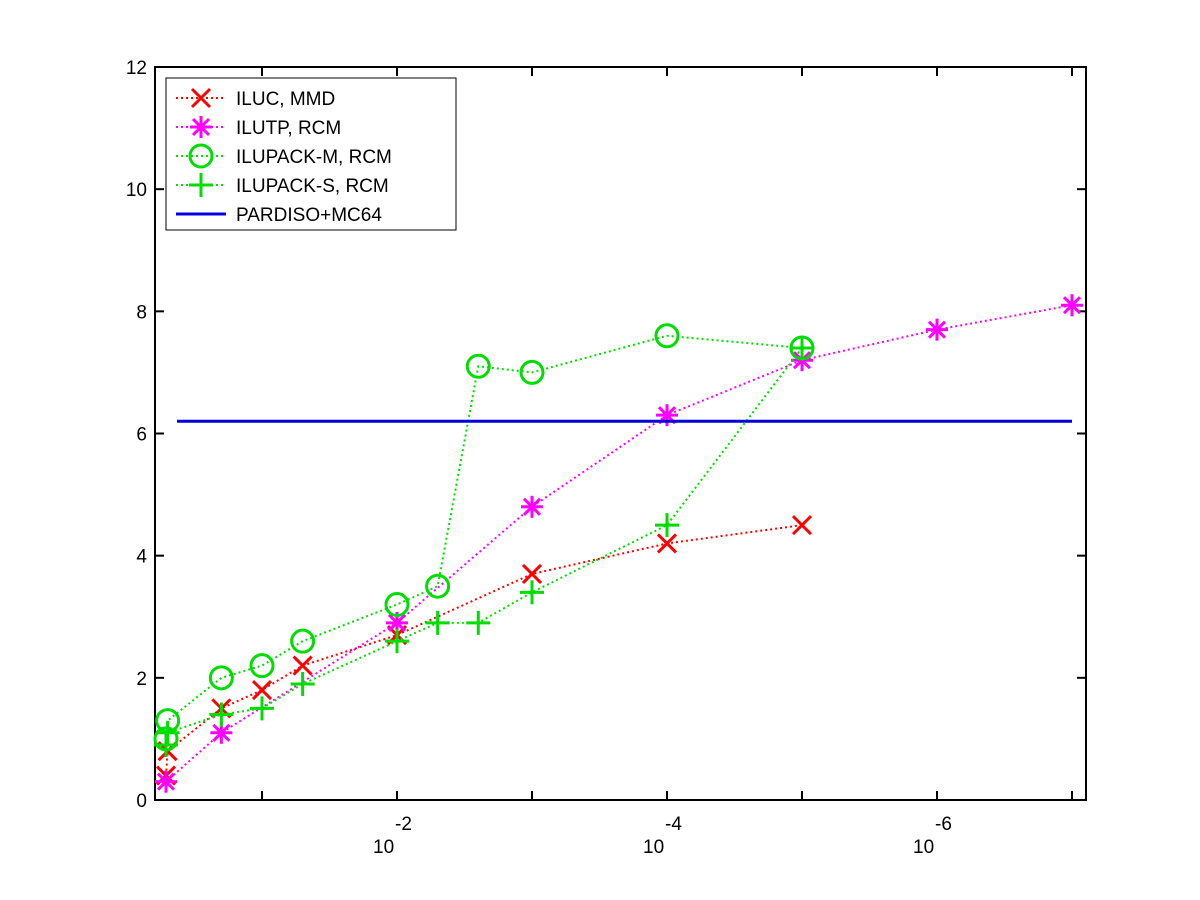 Image resolution: width=1200 pixels, height=900 pixels. I want to click on legend-item: ILUPACK-M, RCM, so click(284, 156).